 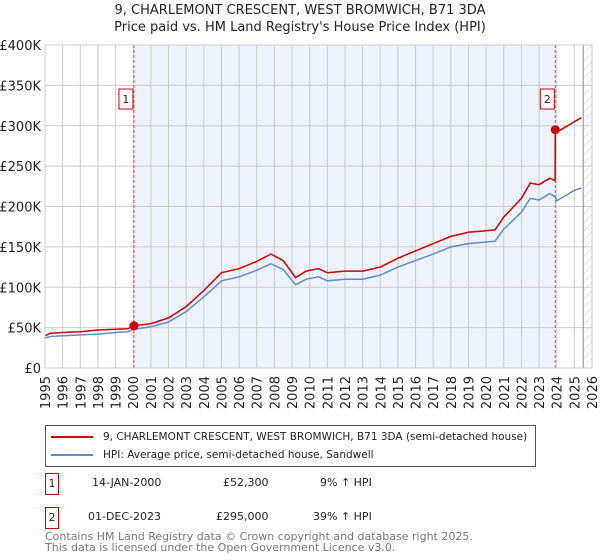 What do you see at coordinates (434, 392) in the screenshot?
I see `x-tick-label: 2017` at bounding box center [434, 392].